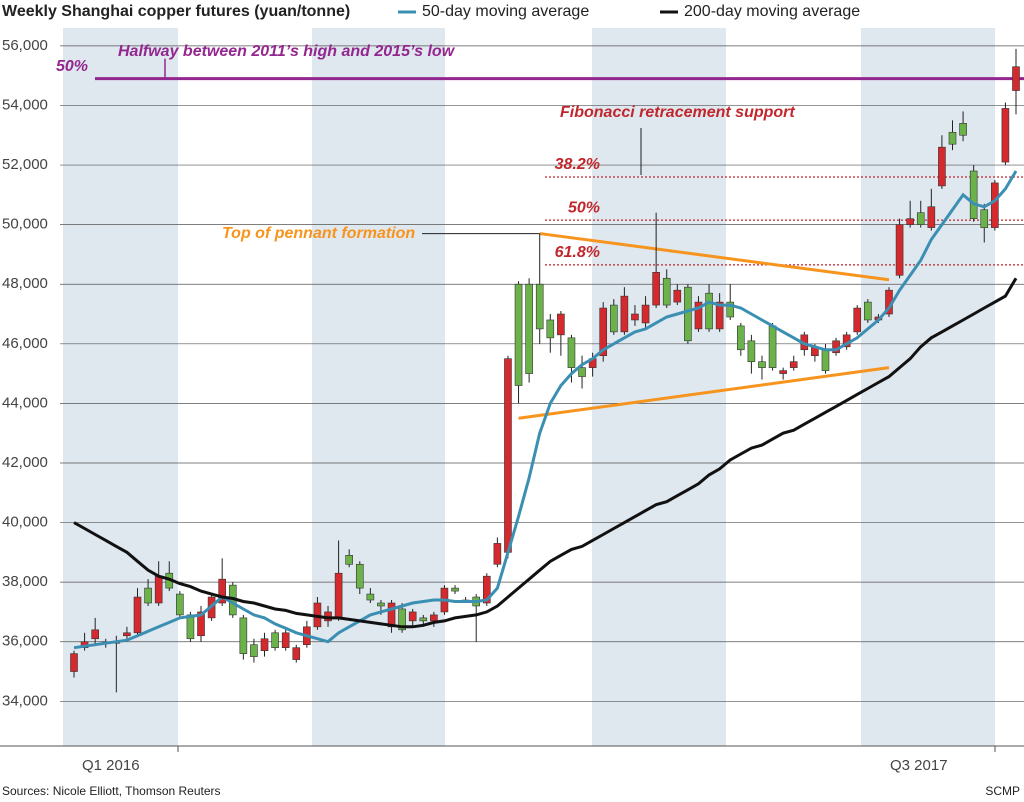 Image resolution: width=1024 pixels, height=802 pixels. What do you see at coordinates (25, 224) in the screenshot?
I see `y-tick-label: 50,000` at bounding box center [25, 224].